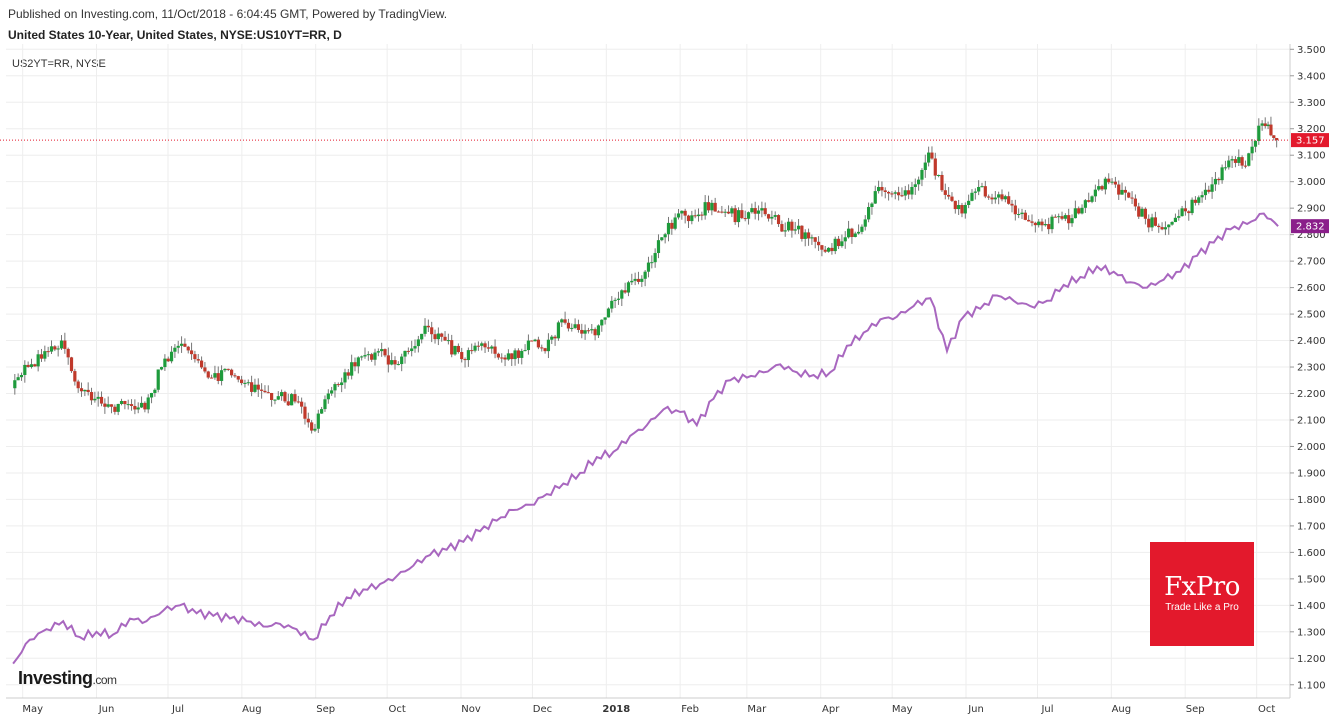 The image size is (1332, 720). Describe the element at coordinates (1310, 227) in the screenshot. I see `compare-last-badge-text: 2.832` at that location.